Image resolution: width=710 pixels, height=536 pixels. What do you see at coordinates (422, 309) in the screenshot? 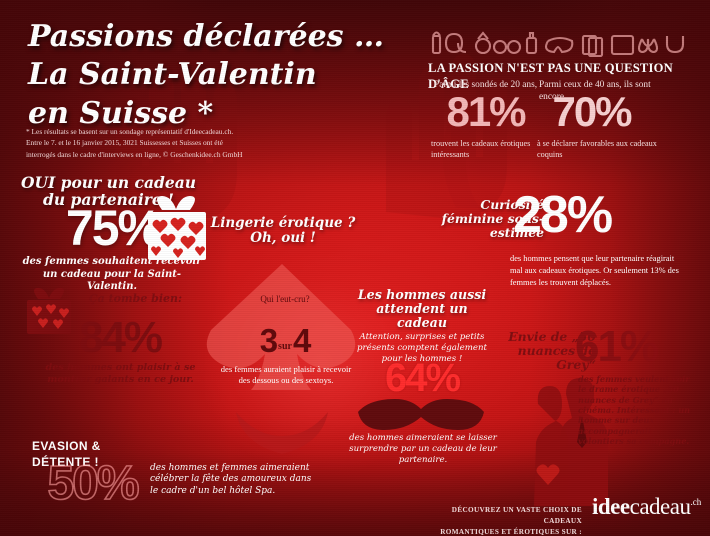
I see `block-64-heading: Les hommes aussi attendent un cadeau` at bounding box center [422, 309].